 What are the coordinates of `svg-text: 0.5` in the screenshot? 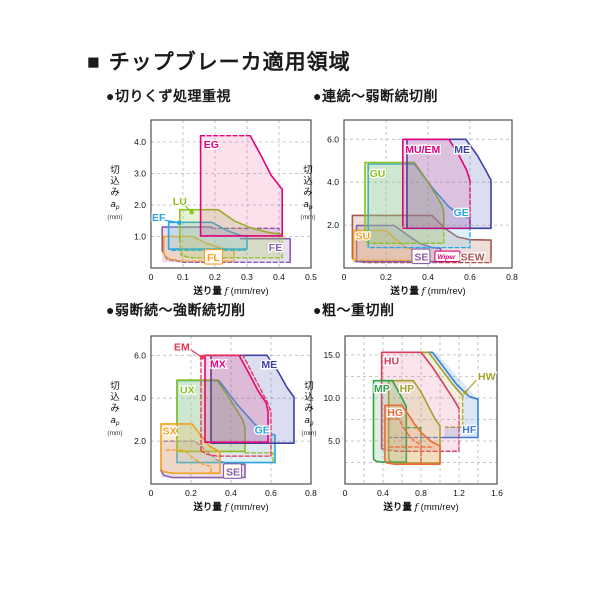 It's located at (311, 277).